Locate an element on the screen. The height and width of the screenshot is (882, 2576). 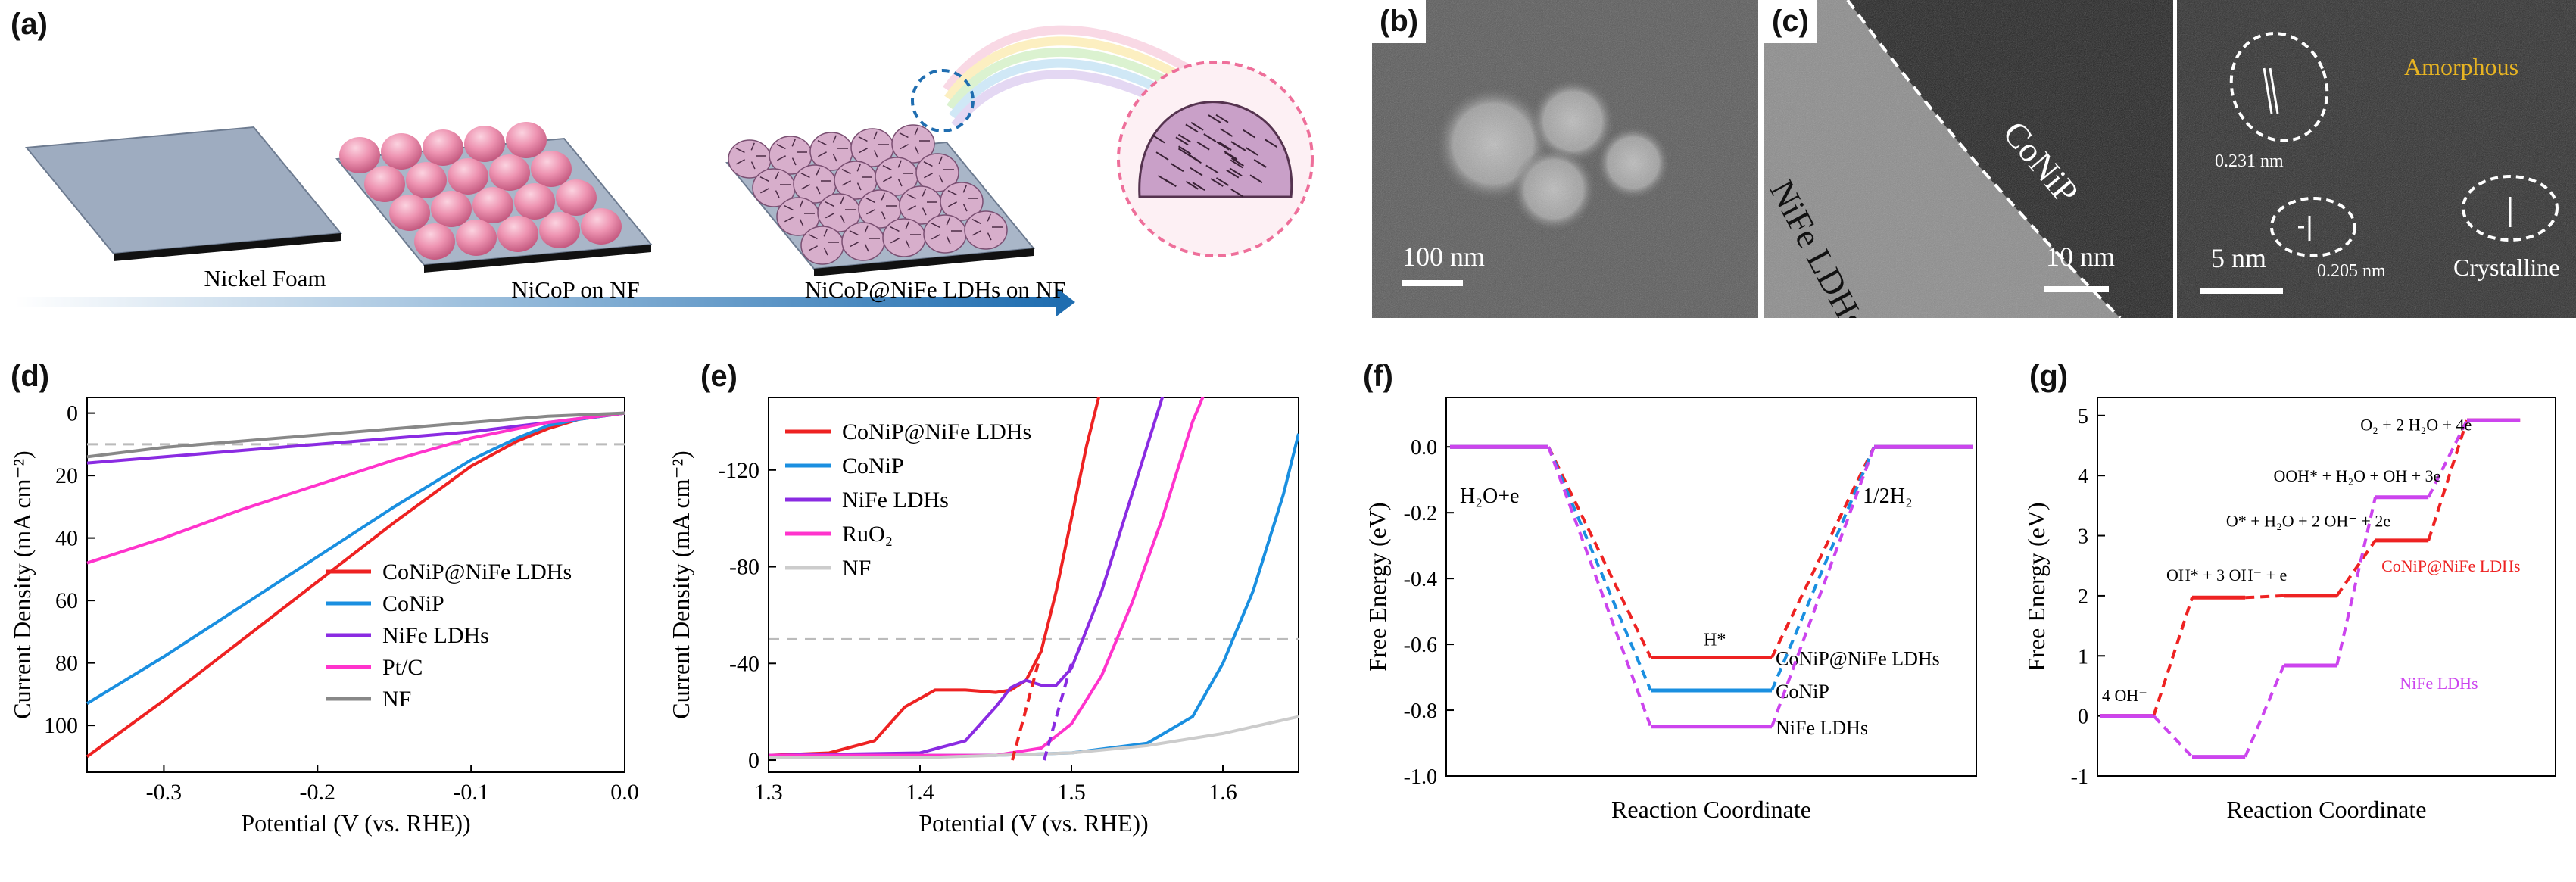
legend-entry: NF is located at coordinates (856, 568).